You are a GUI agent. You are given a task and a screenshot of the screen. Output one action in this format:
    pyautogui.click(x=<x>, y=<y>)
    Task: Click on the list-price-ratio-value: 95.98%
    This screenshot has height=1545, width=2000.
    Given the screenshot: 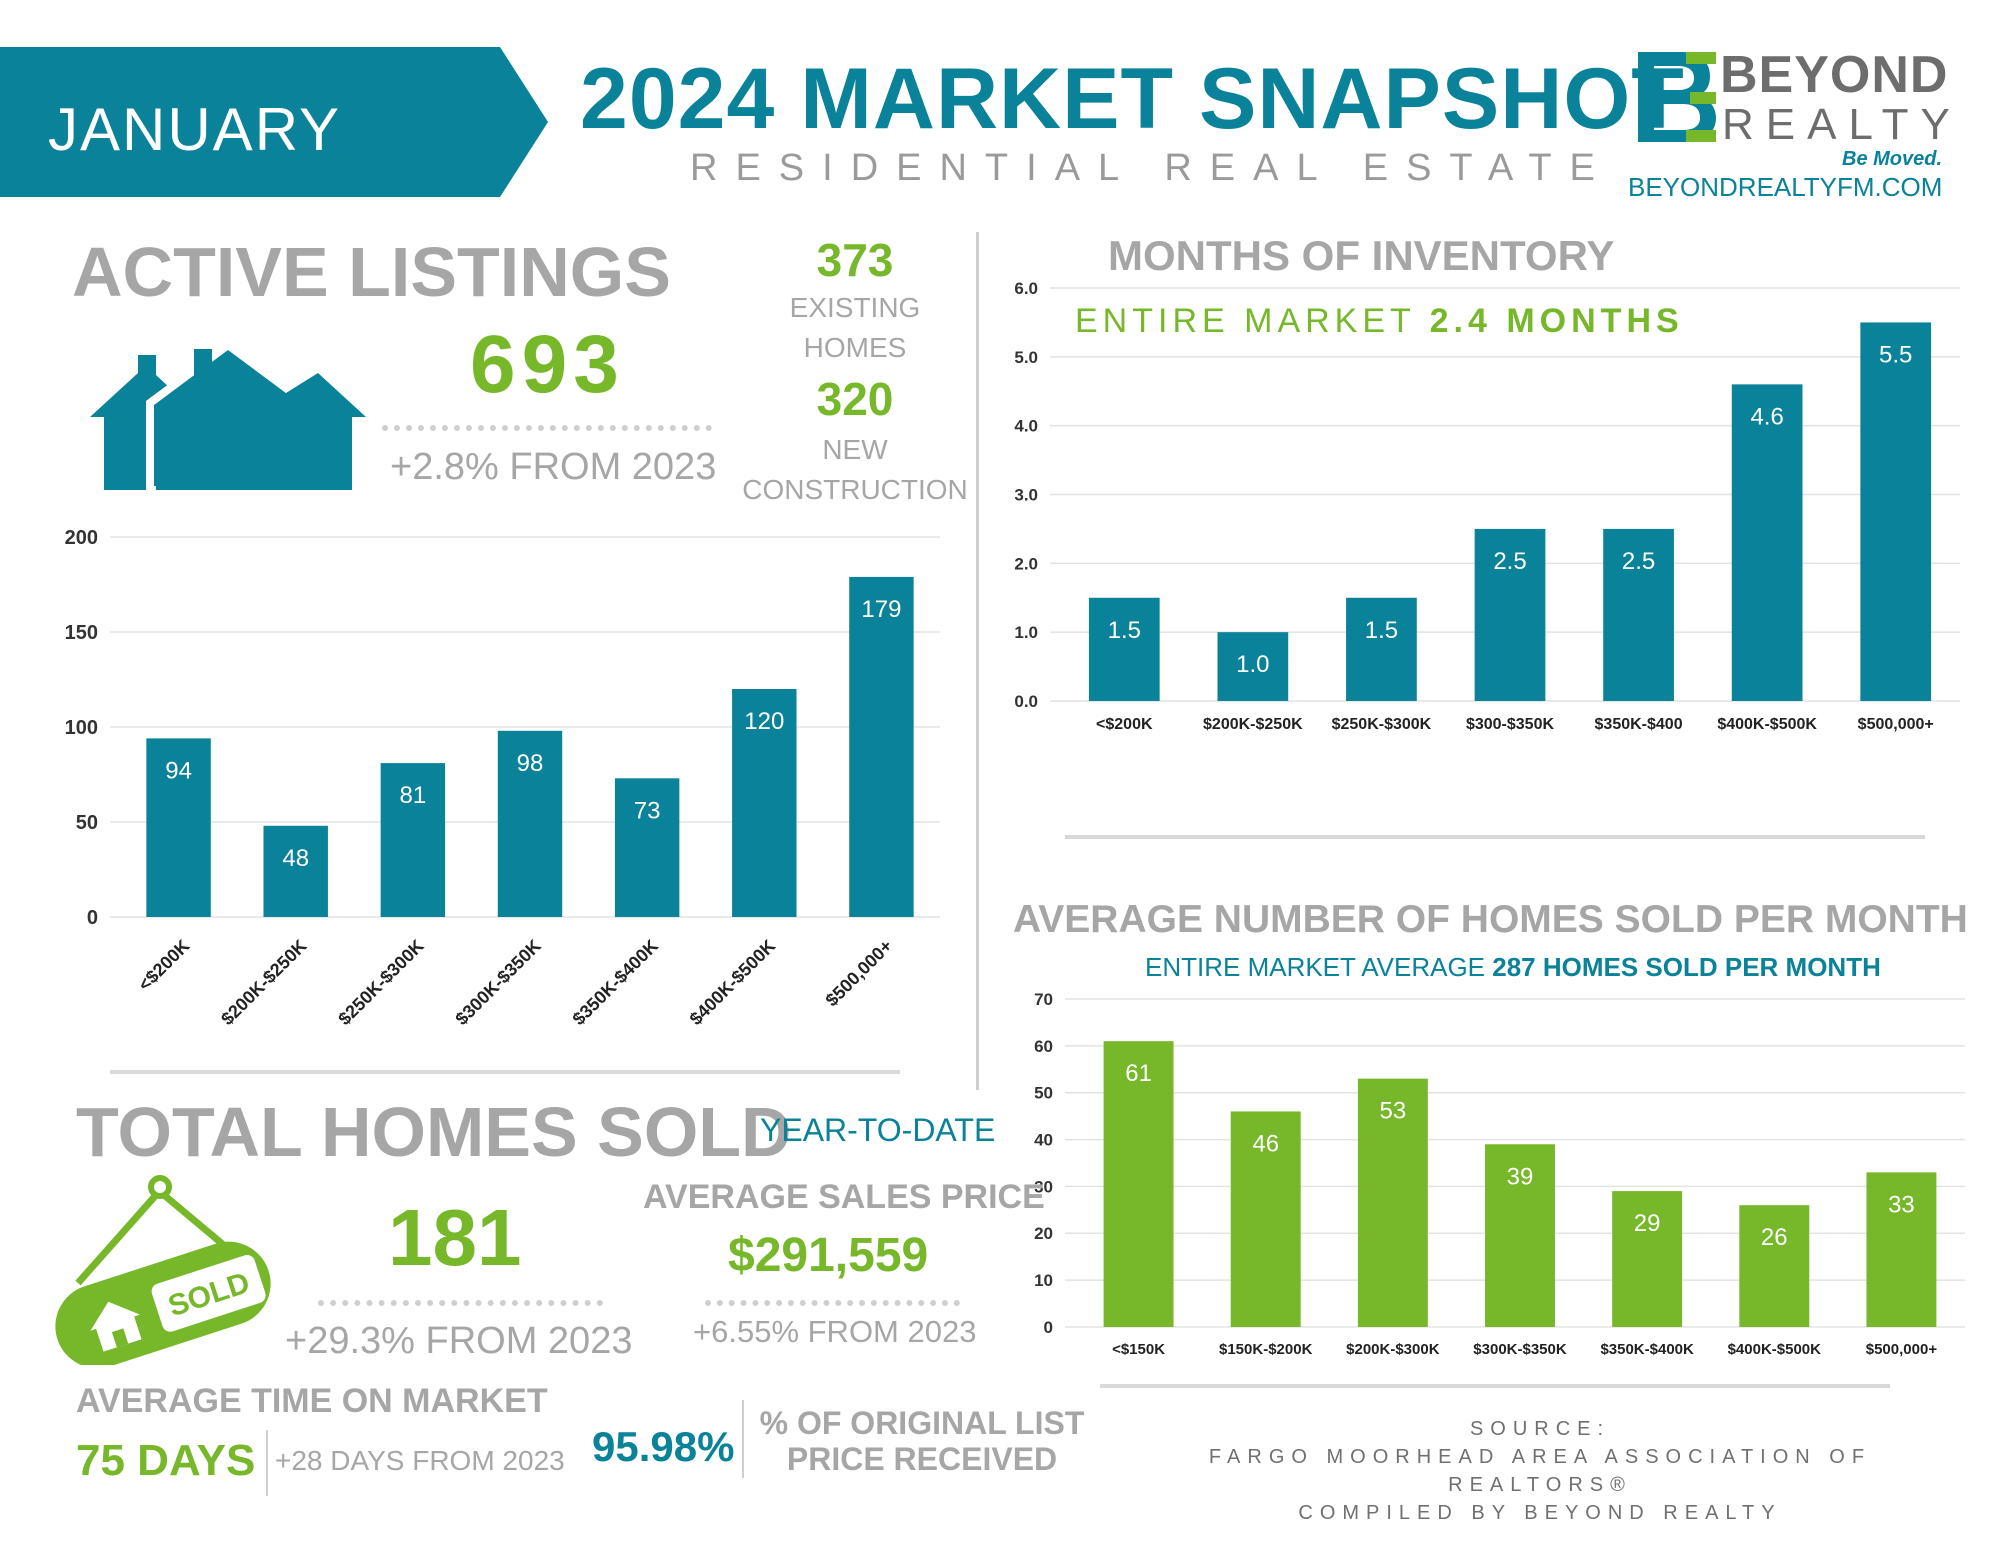 What is the action you would take?
    pyautogui.click(x=663, y=1446)
    